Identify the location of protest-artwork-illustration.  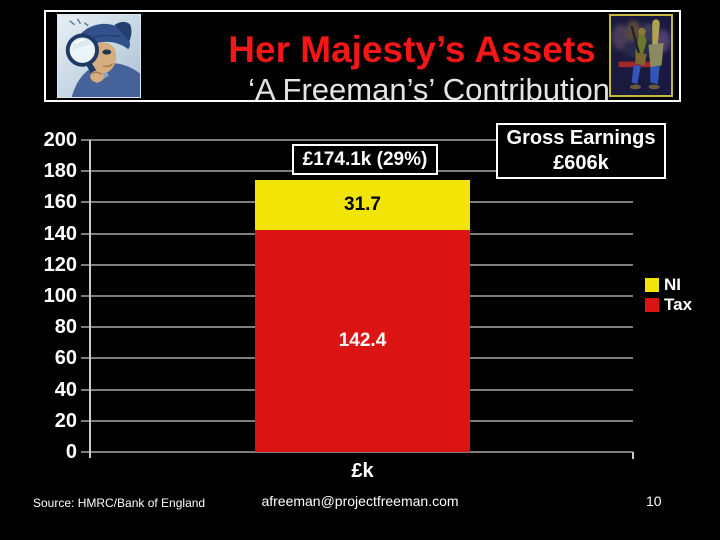
(641, 55).